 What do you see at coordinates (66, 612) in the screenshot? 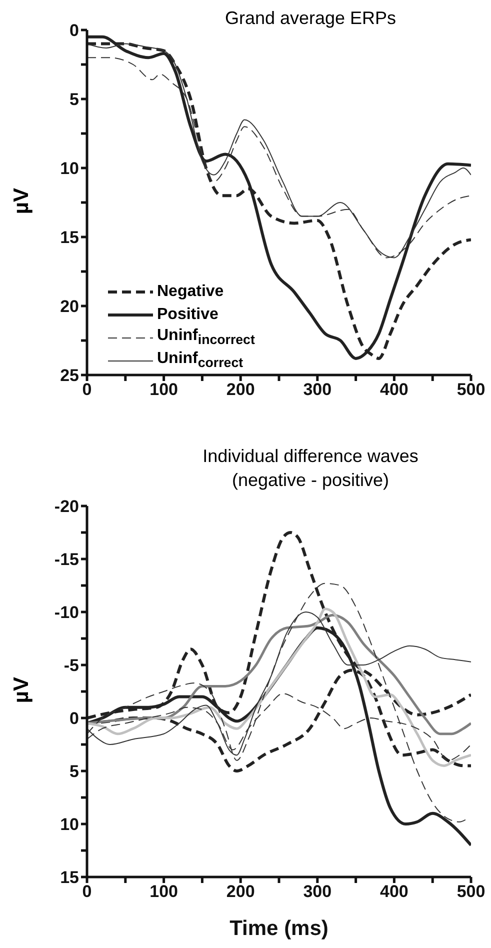
I see `y-tick-label: -10` at bounding box center [66, 612].